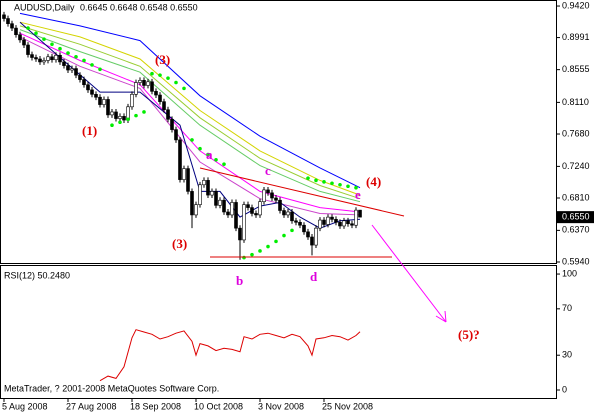  What do you see at coordinates (567, 308) in the screenshot?
I see `y-tick-label: 70` at bounding box center [567, 308].